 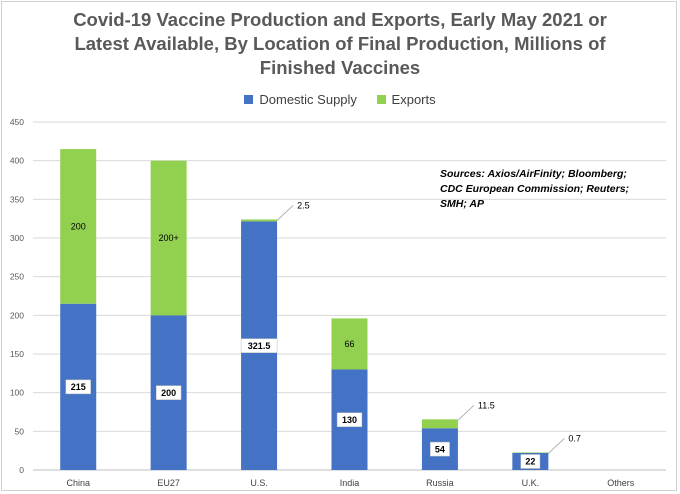 I want to click on y-tick-label-0: 0, so click(x=21, y=470).